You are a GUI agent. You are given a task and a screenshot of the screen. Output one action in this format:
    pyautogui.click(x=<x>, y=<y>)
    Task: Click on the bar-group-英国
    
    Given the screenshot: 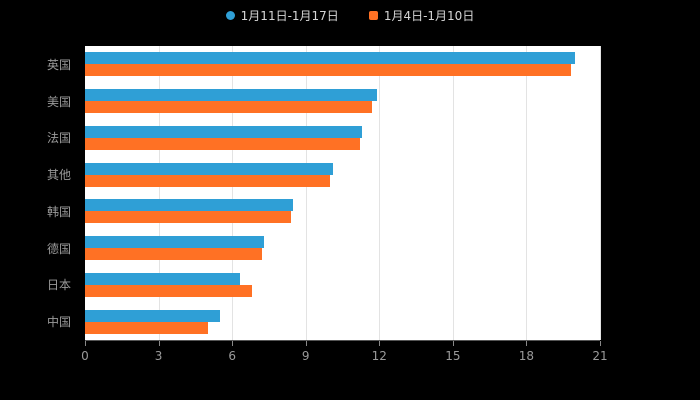 What is the action you would take?
    pyautogui.click(x=342, y=64)
    